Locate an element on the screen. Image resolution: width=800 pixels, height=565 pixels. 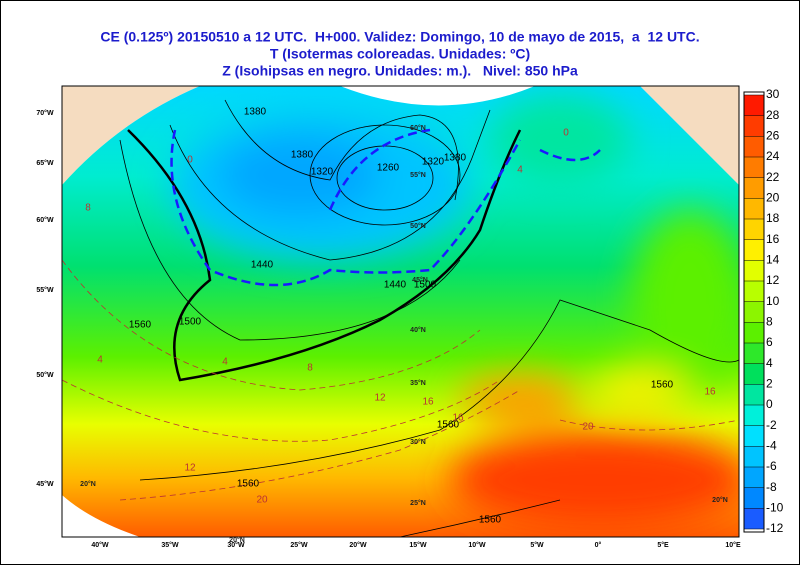
colorbar-label: 24 is located at coordinates (773, 156).